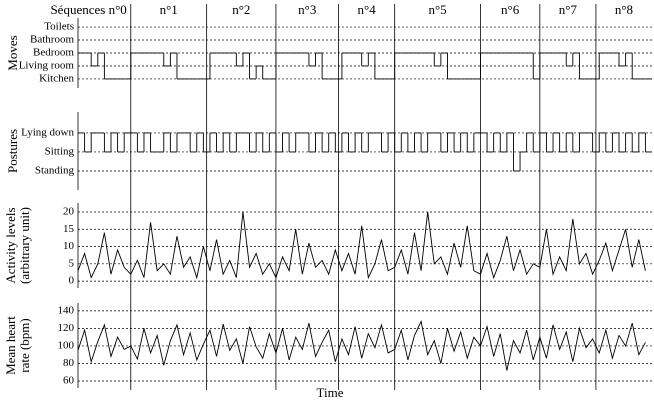  Describe the element at coordinates (52, 40) in the screenshot. I see `y-tick-label: Bathroom` at that location.